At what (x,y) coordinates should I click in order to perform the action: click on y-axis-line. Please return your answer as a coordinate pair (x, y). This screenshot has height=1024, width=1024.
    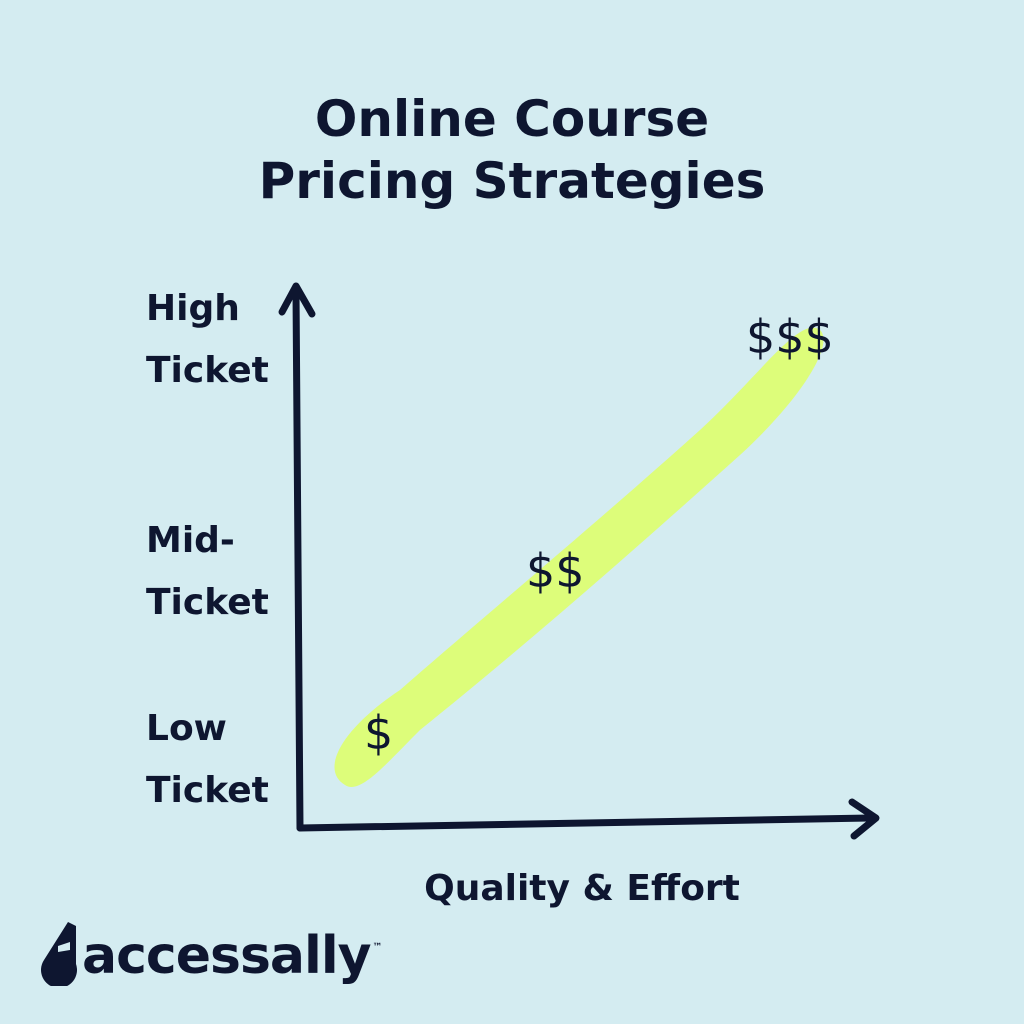
    Looking at the image, I should click on (298, 560).